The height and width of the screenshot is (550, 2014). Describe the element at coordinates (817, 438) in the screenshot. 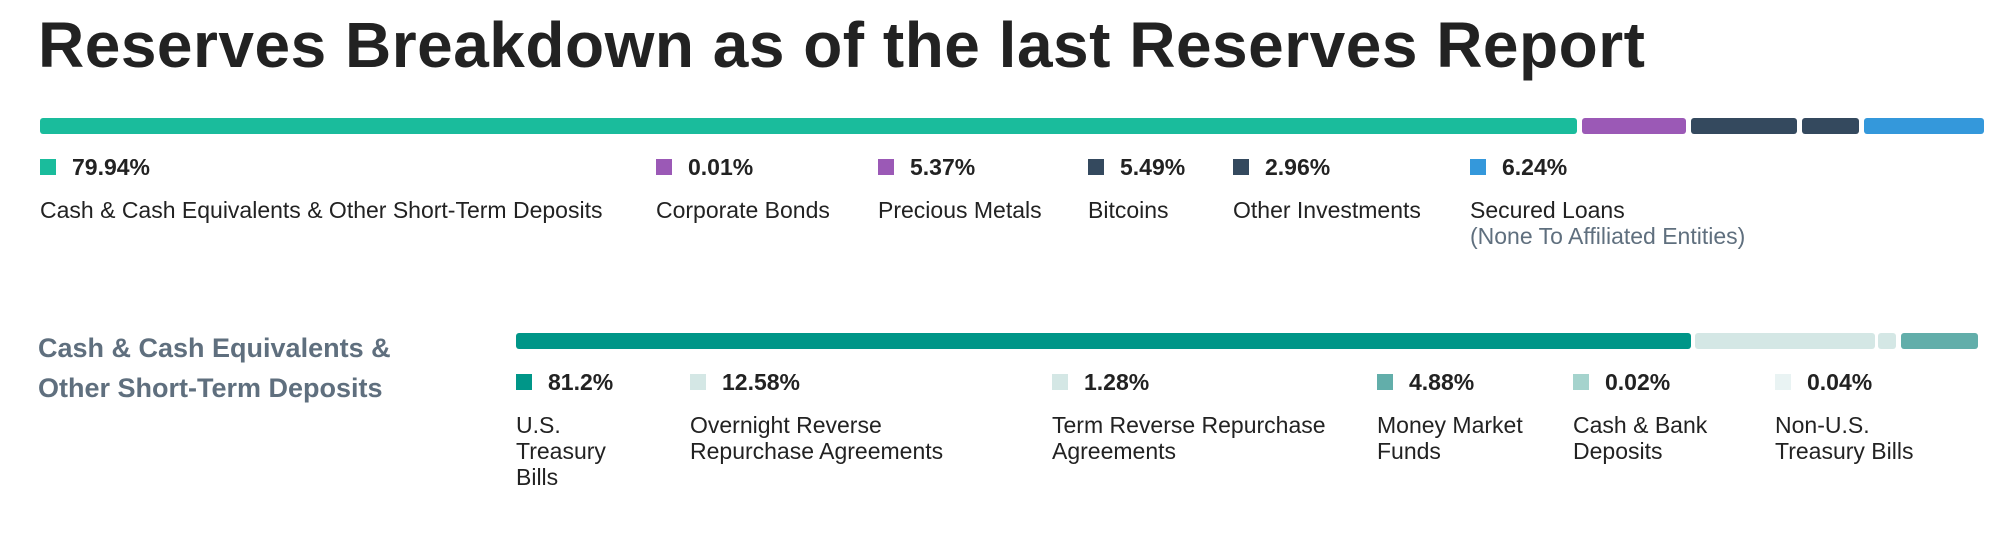

I see `legend-label-text: Overnight Reverse Repurchase Agreements` at that location.